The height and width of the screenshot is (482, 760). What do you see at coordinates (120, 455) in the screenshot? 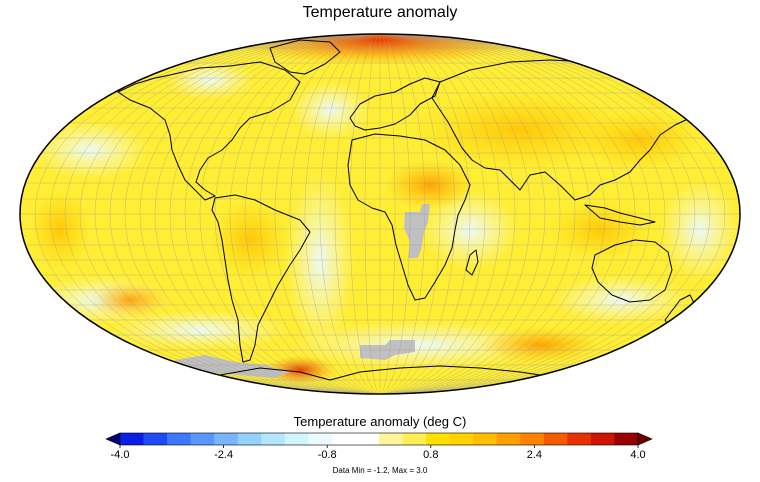
I see `colorbar-tick-label: -4.0` at bounding box center [120, 455].